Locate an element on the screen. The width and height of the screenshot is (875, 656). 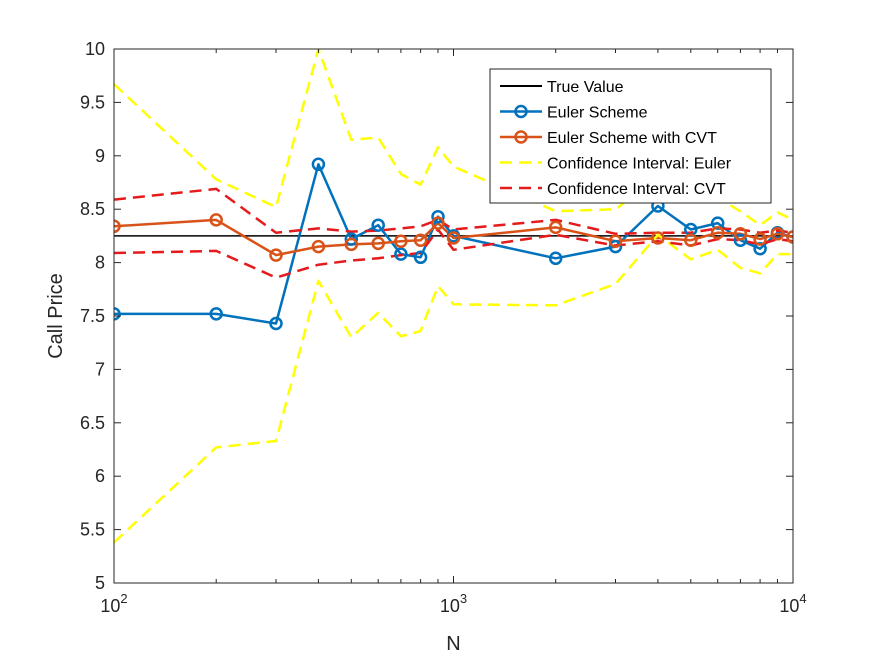
confidence-interval-cvt-lower-line is located at coordinates (453, 253).